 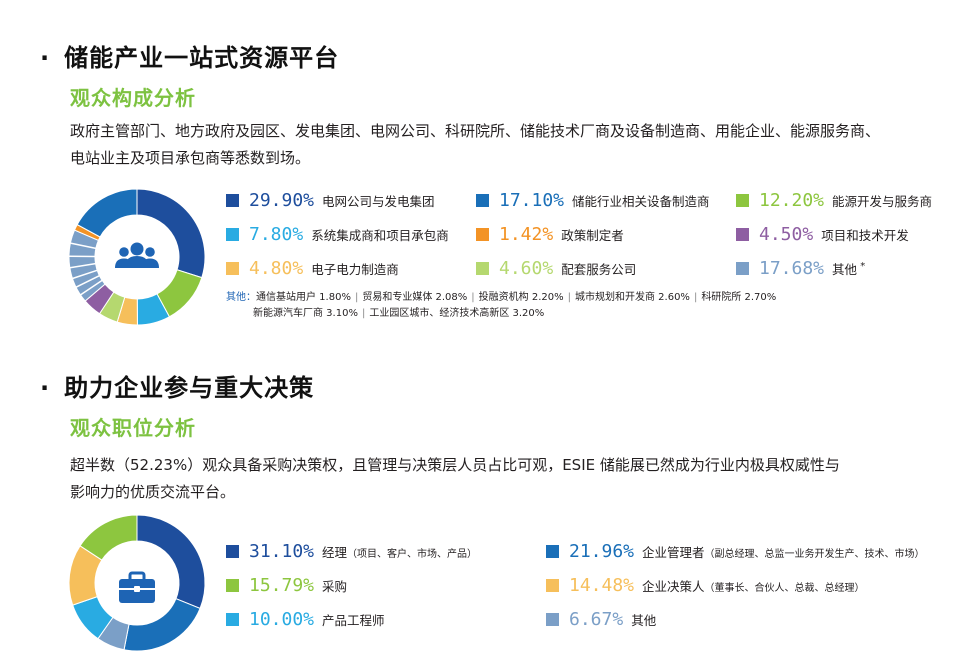 I want to click on legend-label-detail: （项目、客户、市场、产品）, so click(x=412, y=554).